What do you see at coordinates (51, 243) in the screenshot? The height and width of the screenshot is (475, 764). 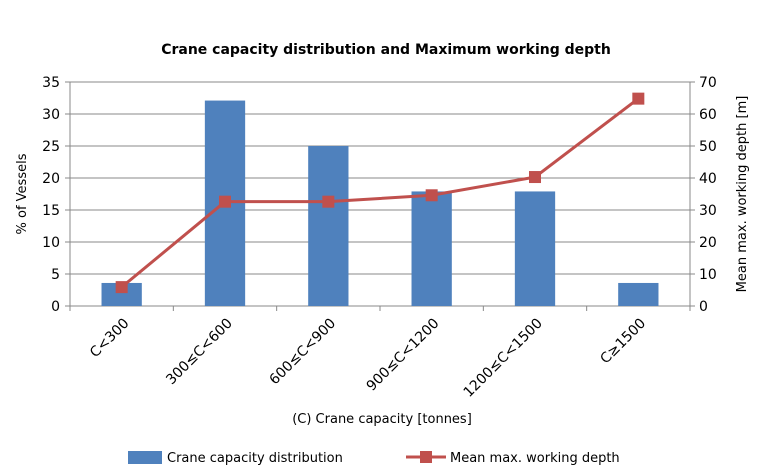 I see `y-tick-label: 10` at bounding box center [51, 243].